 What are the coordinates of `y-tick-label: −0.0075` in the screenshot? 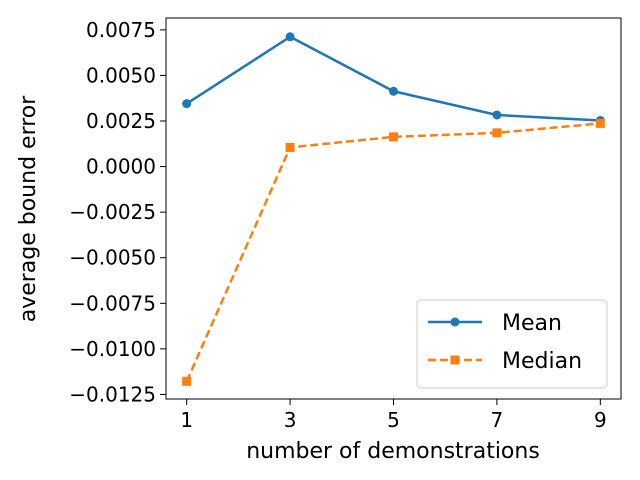 It's located at (112, 303).